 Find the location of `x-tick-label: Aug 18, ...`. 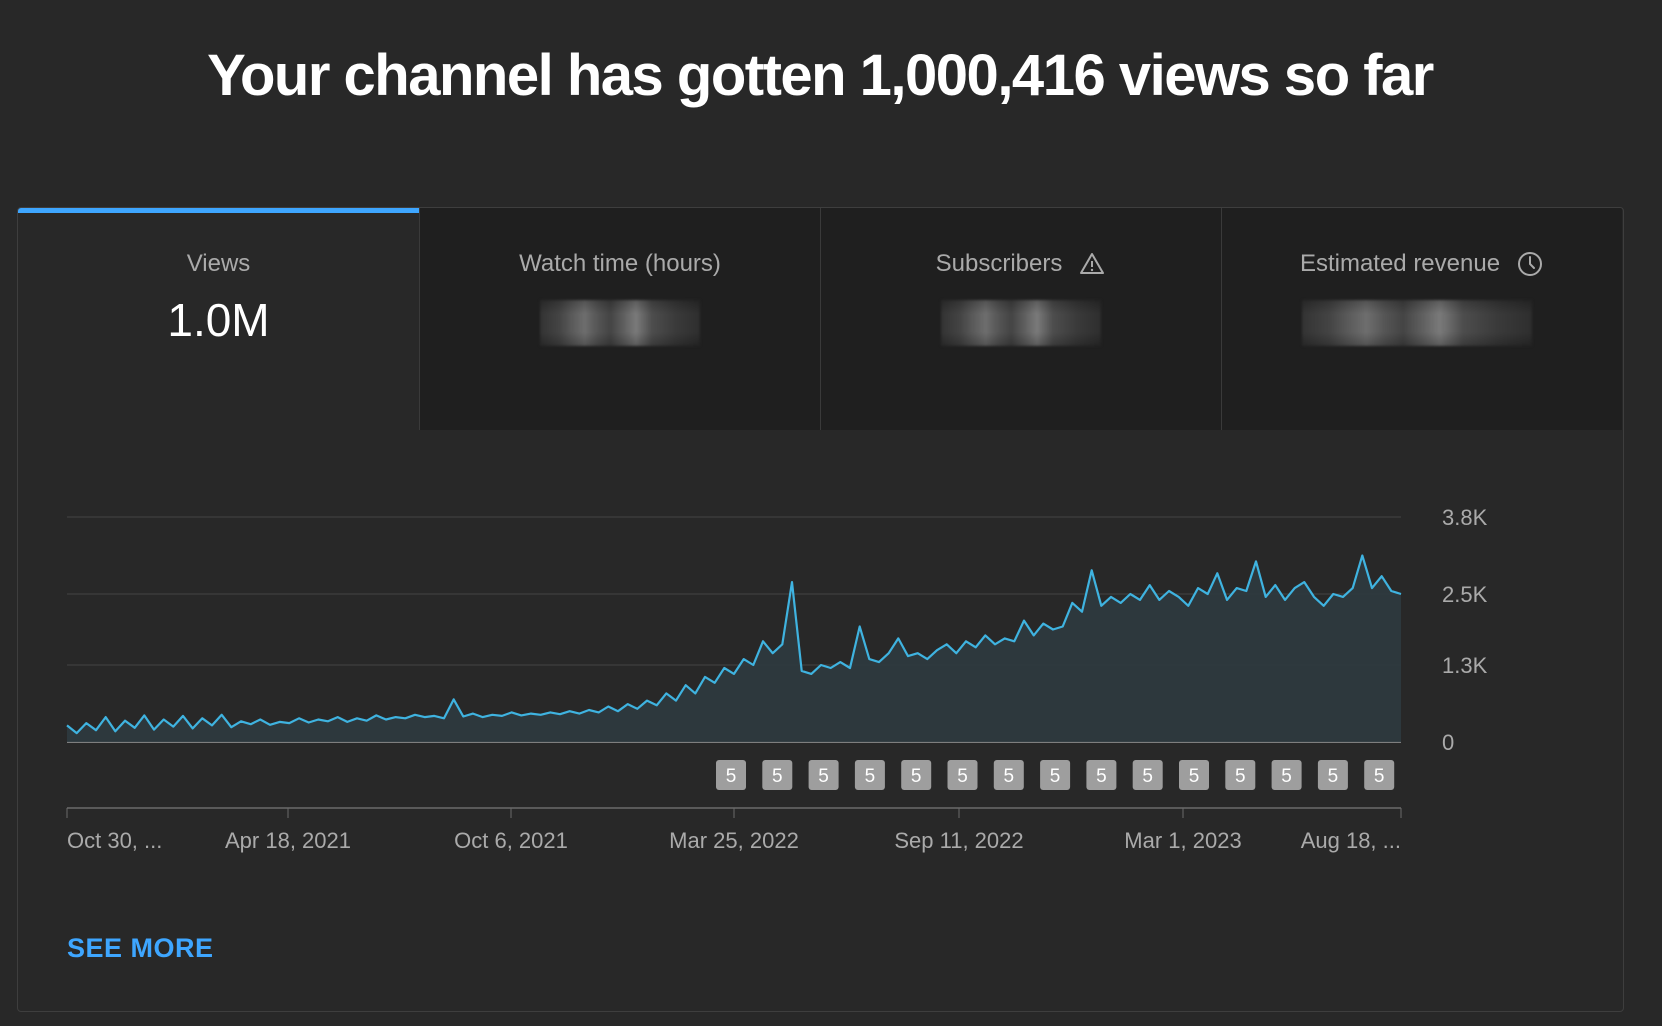

x-tick-label: Aug 18, ... is located at coordinates (1351, 840).